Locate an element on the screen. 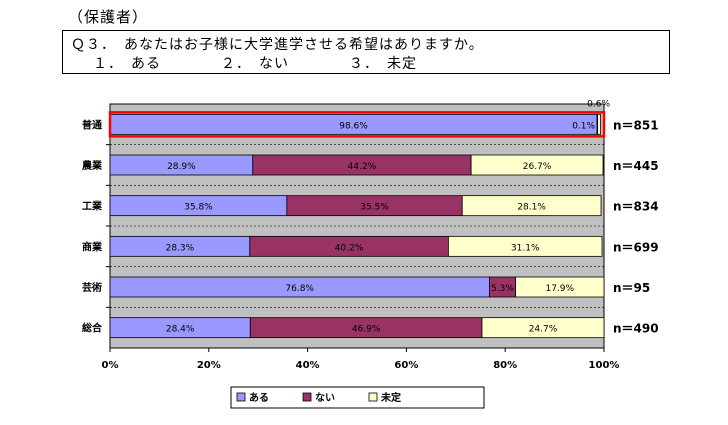  question-text: Ｑ３． あなたはお子様に大学進学させる希望はありますか。 is located at coordinates (277, 45).